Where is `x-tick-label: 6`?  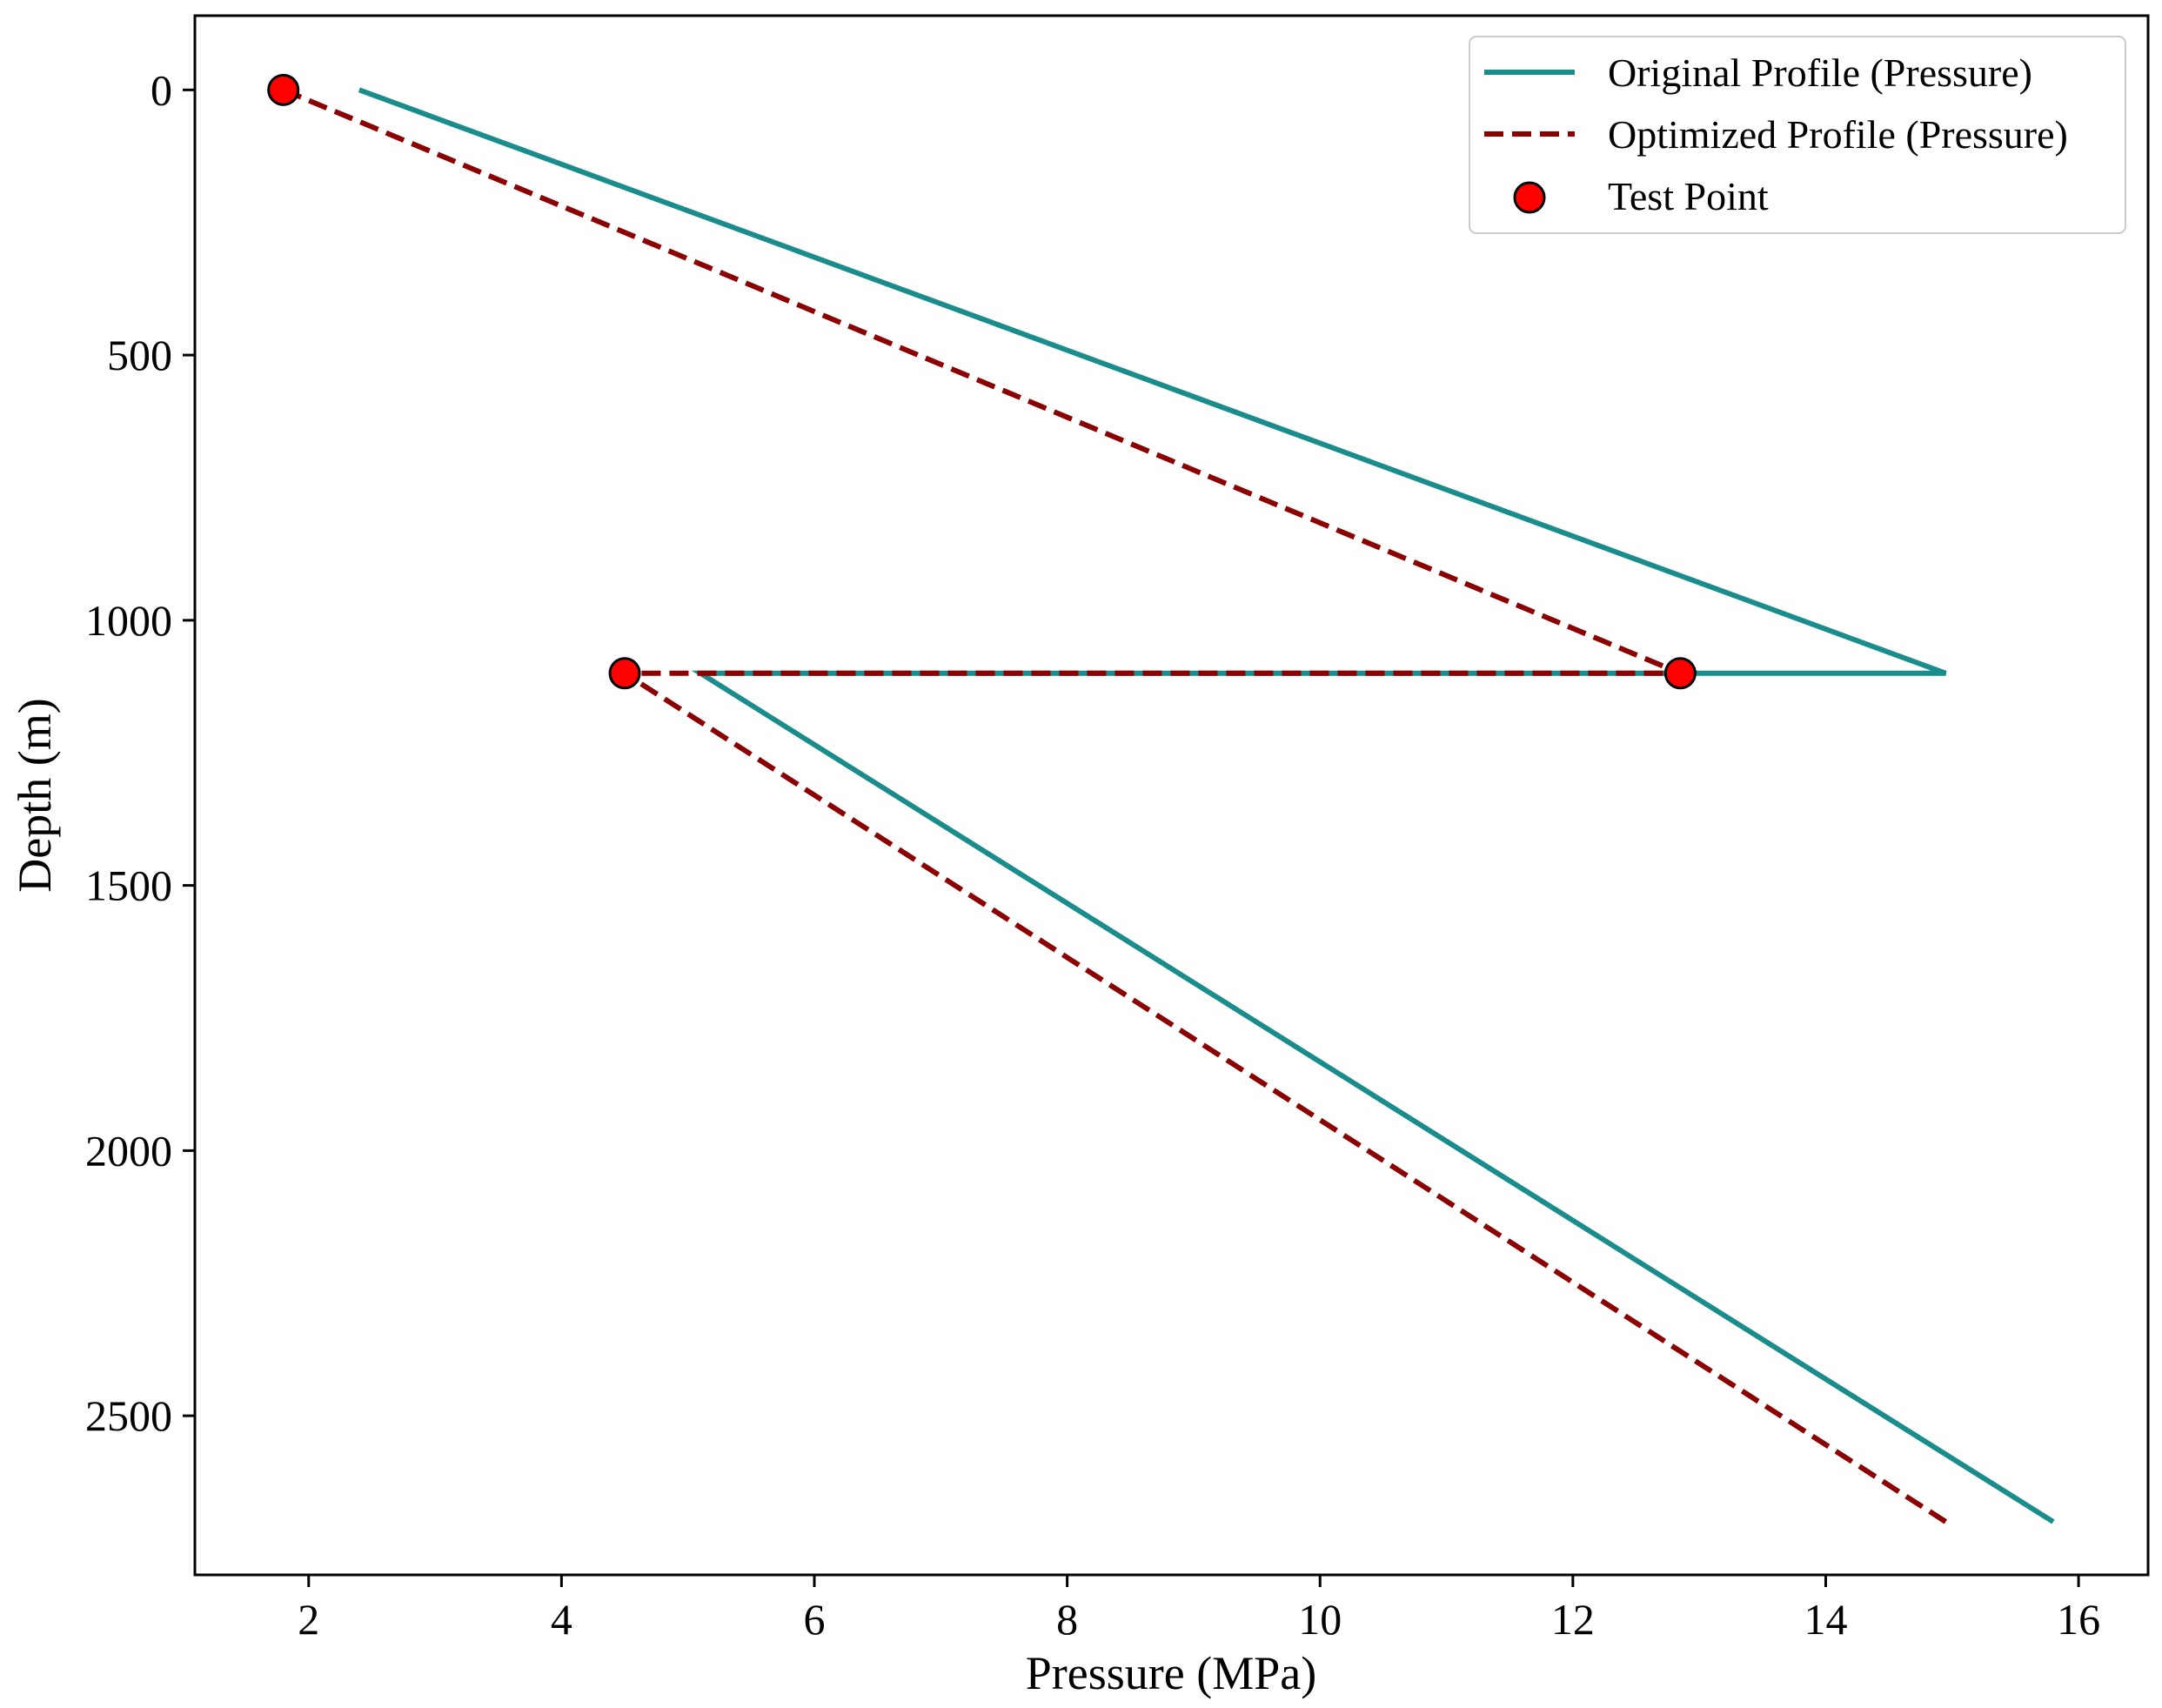
x-tick-label: 6 is located at coordinates (815, 1619).